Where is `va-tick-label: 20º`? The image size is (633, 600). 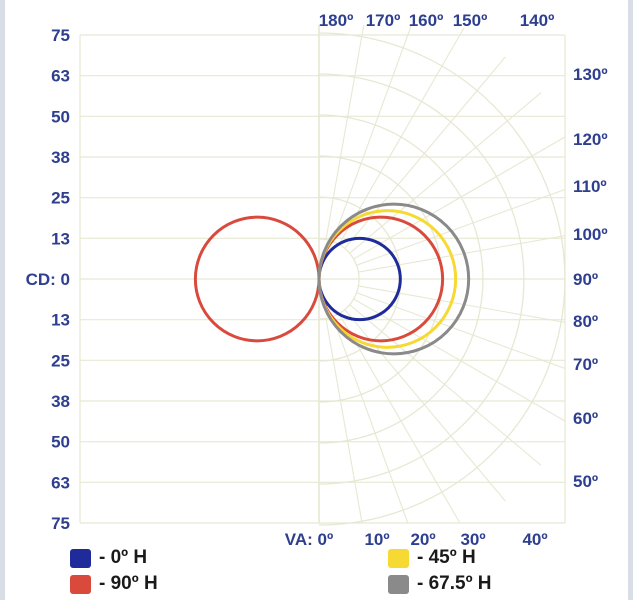
va-tick-label: 20º is located at coordinates (422, 539).